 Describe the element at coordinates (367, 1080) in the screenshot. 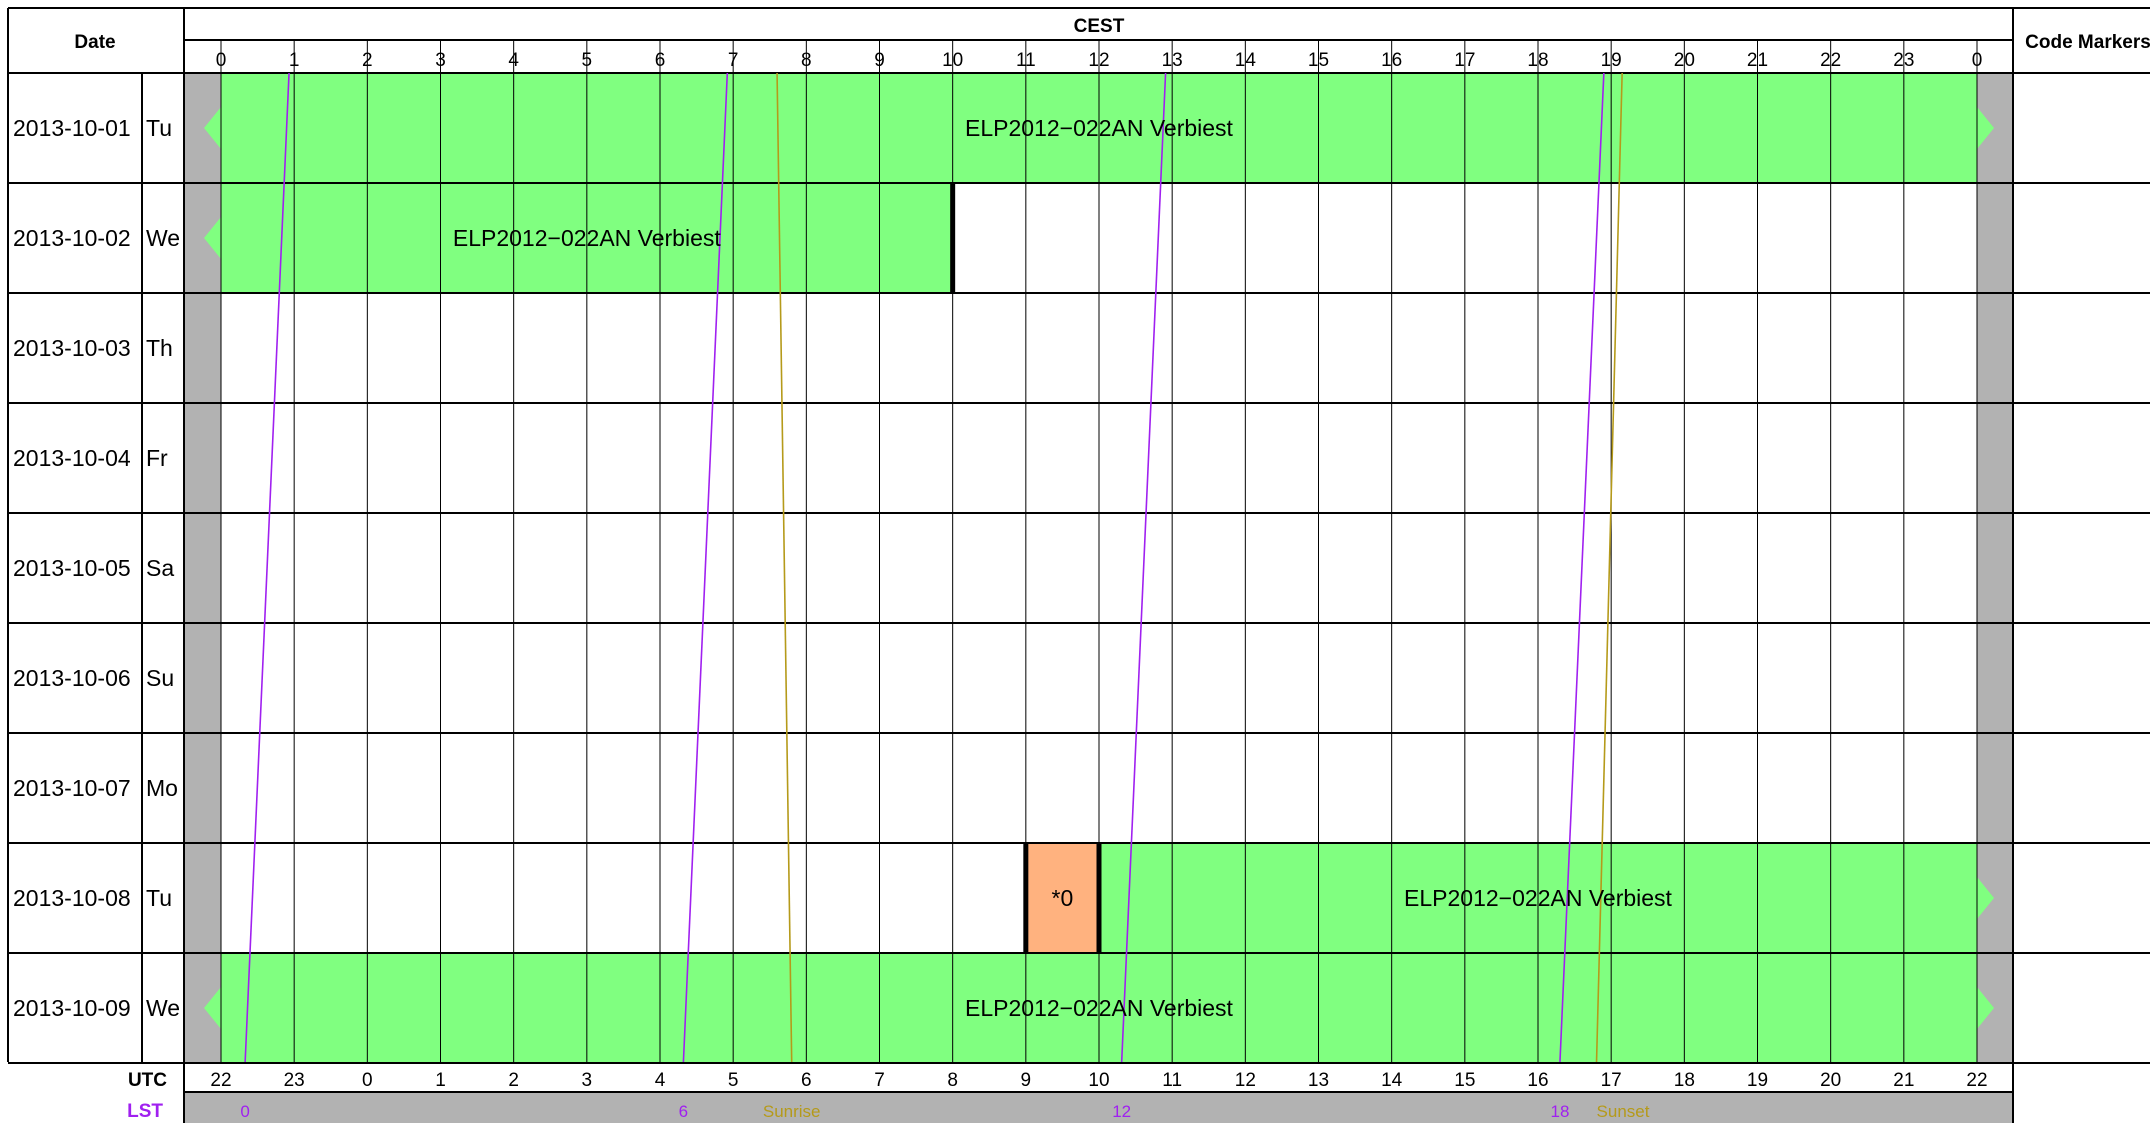

I see `utc-tick-label: 0` at that location.